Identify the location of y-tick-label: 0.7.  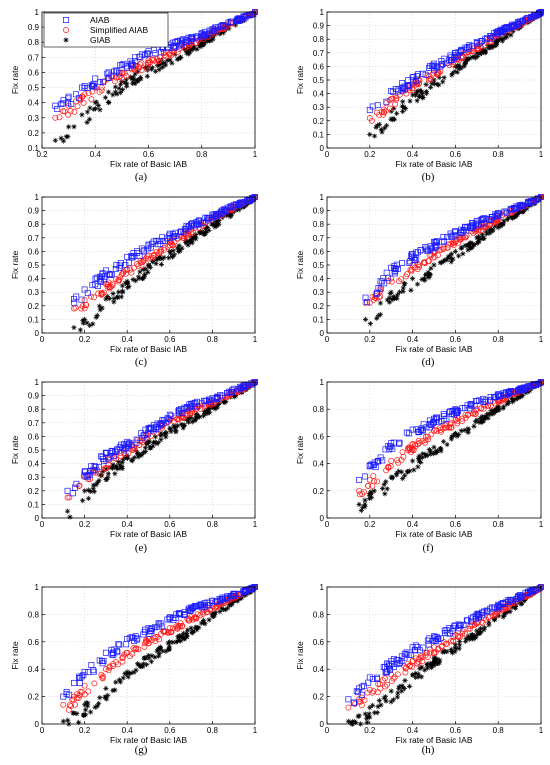
(34, 57).